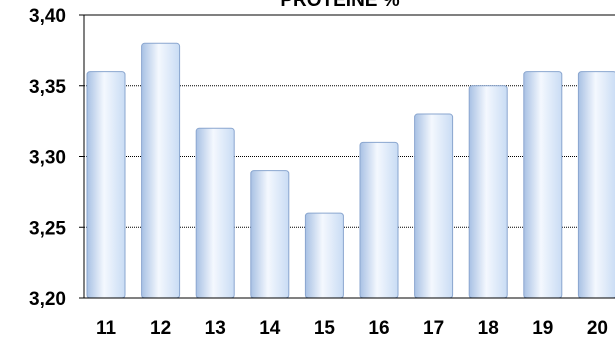 The height and width of the screenshot is (340, 615). What do you see at coordinates (270, 328) in the screenshot?
I see `x-tick-label: 14` at bounding box center [270, 328].